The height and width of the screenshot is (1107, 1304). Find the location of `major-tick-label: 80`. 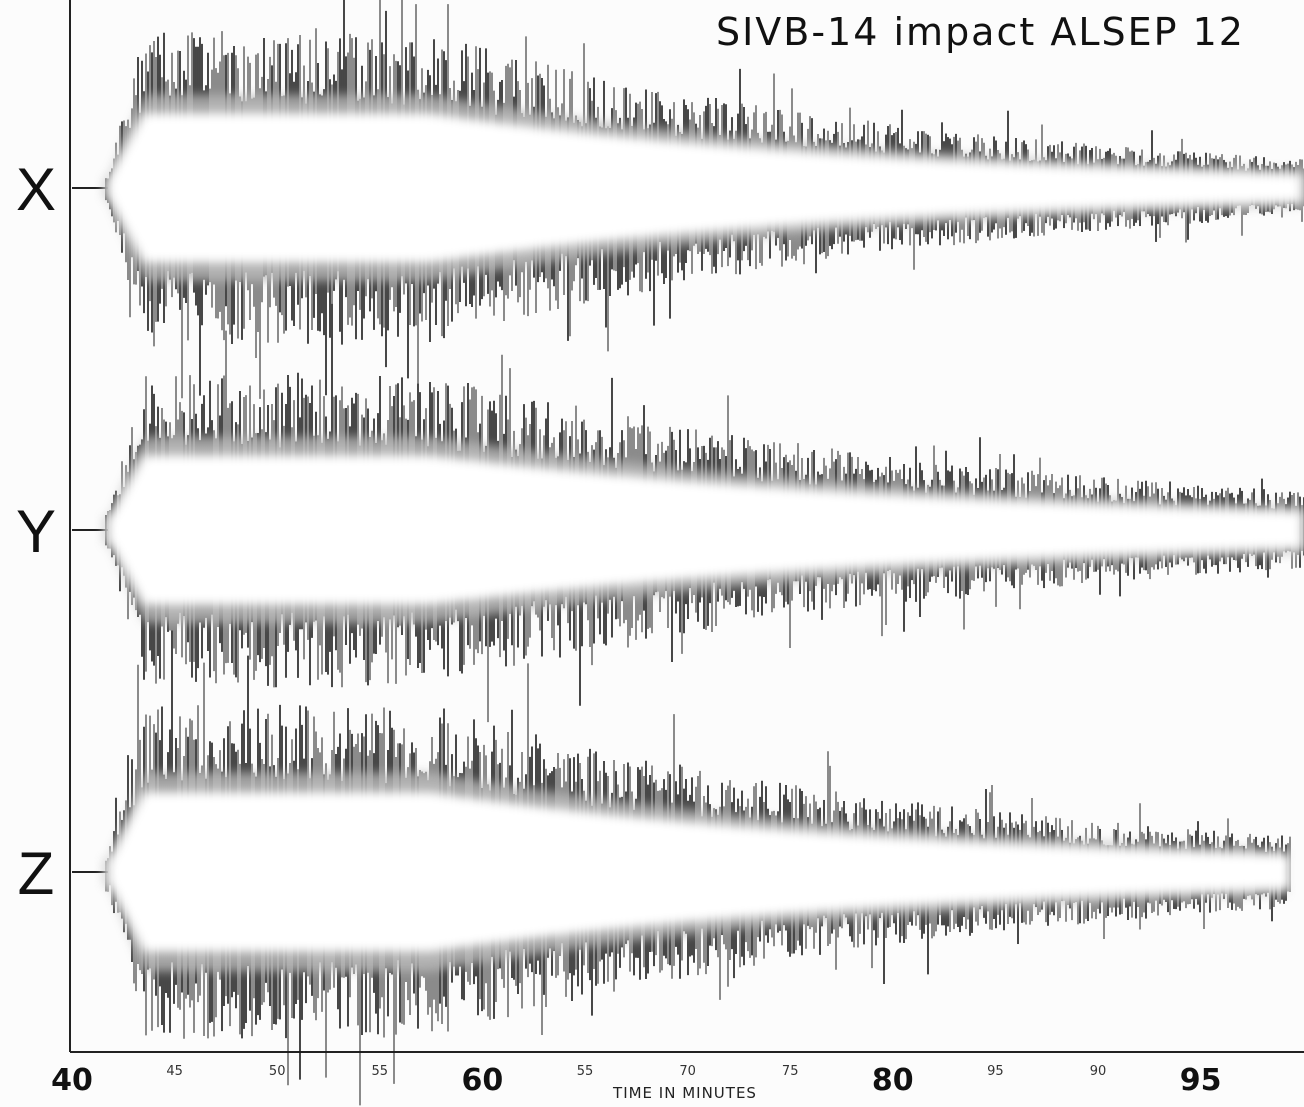

major-tick-label: 80 is located at coordinates (893, 1080).